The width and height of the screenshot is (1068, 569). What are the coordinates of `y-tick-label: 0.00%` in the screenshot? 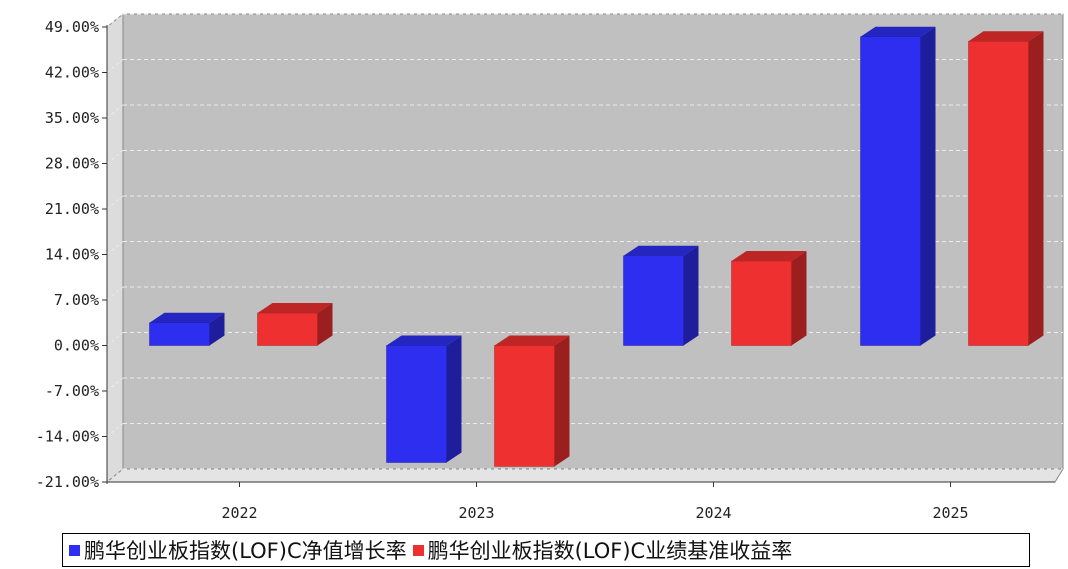 It's located at (76, 346).